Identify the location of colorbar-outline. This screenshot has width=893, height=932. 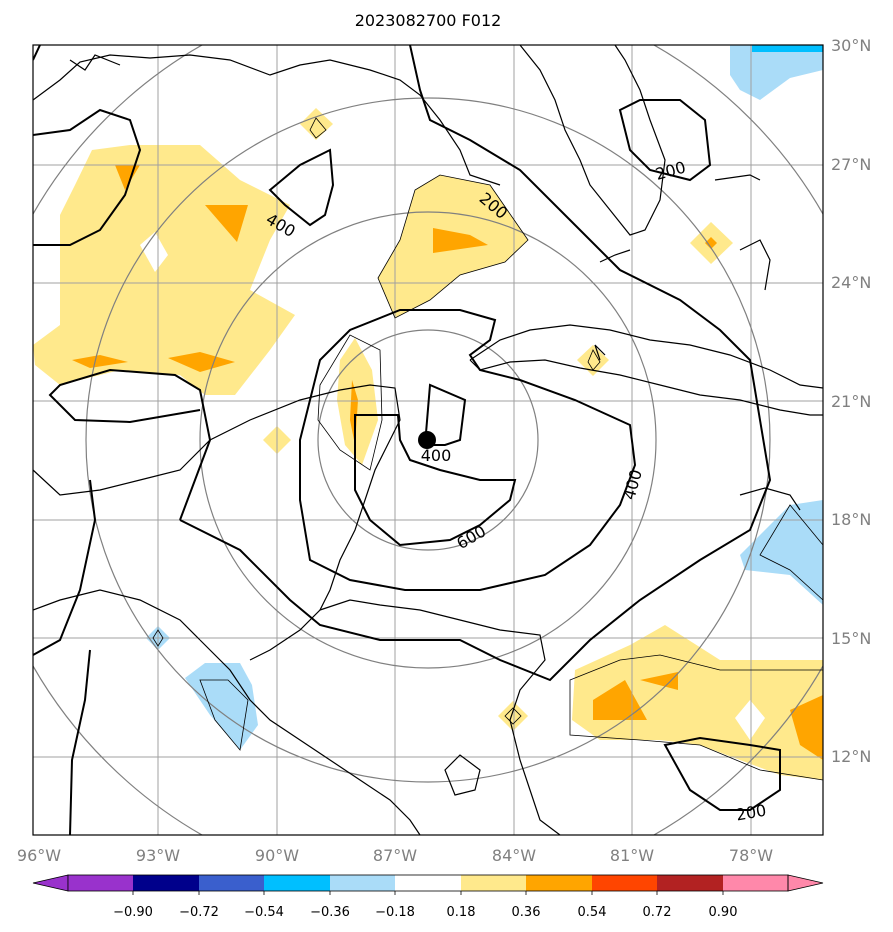
(428, 883).